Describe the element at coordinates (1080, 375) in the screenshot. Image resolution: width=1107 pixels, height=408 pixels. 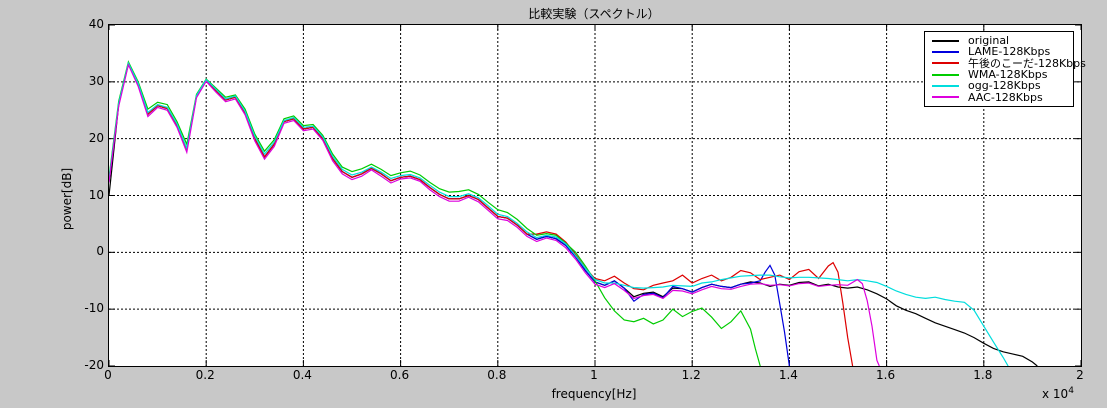
I see `x-tick-label-2: 2` at that location.